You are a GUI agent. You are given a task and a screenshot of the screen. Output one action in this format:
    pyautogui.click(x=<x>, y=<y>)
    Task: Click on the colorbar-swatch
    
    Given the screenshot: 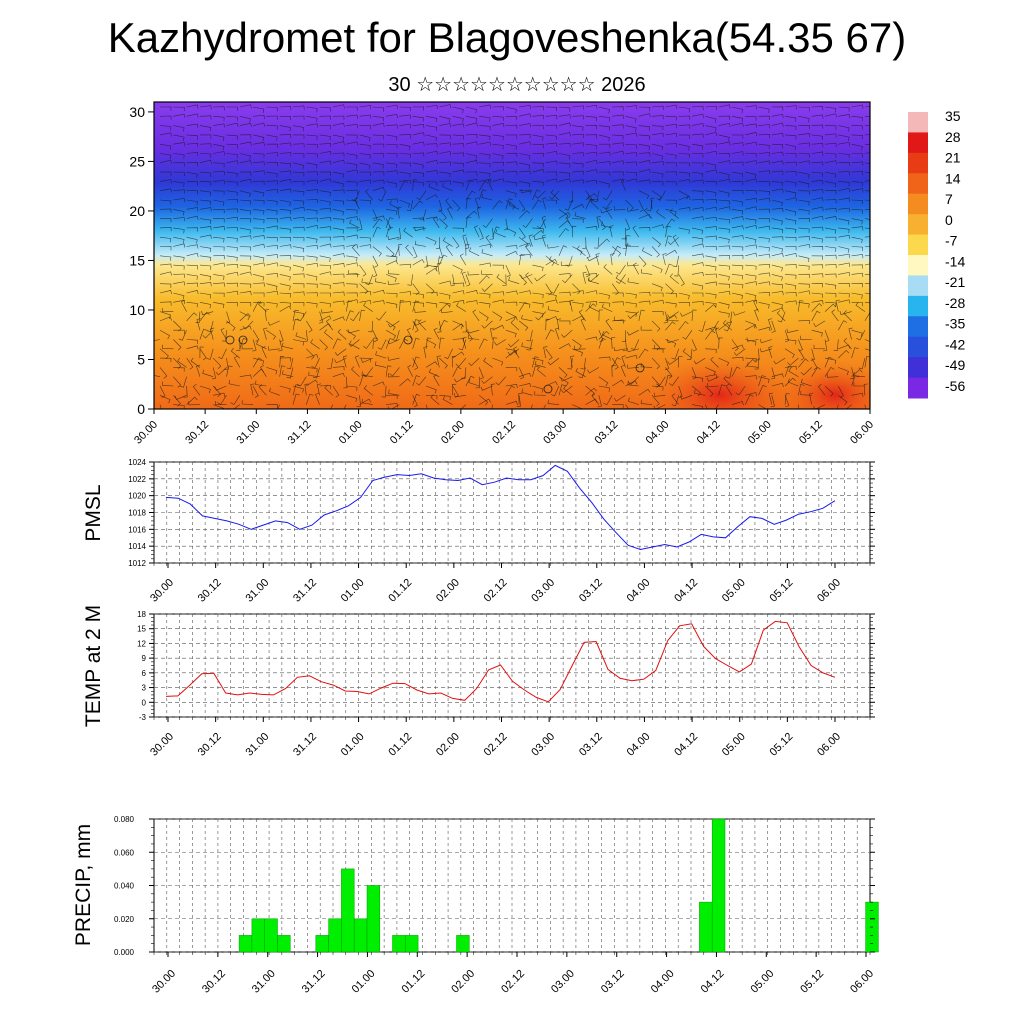 What is the action you would take?
    pyautogui.click(x=918, y=388)
    